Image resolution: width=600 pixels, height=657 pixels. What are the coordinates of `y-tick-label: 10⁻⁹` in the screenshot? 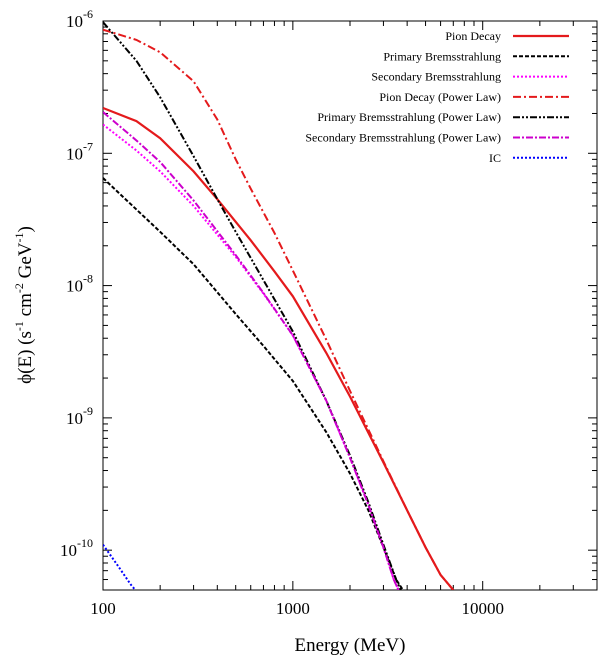 It's located at (79, 416).